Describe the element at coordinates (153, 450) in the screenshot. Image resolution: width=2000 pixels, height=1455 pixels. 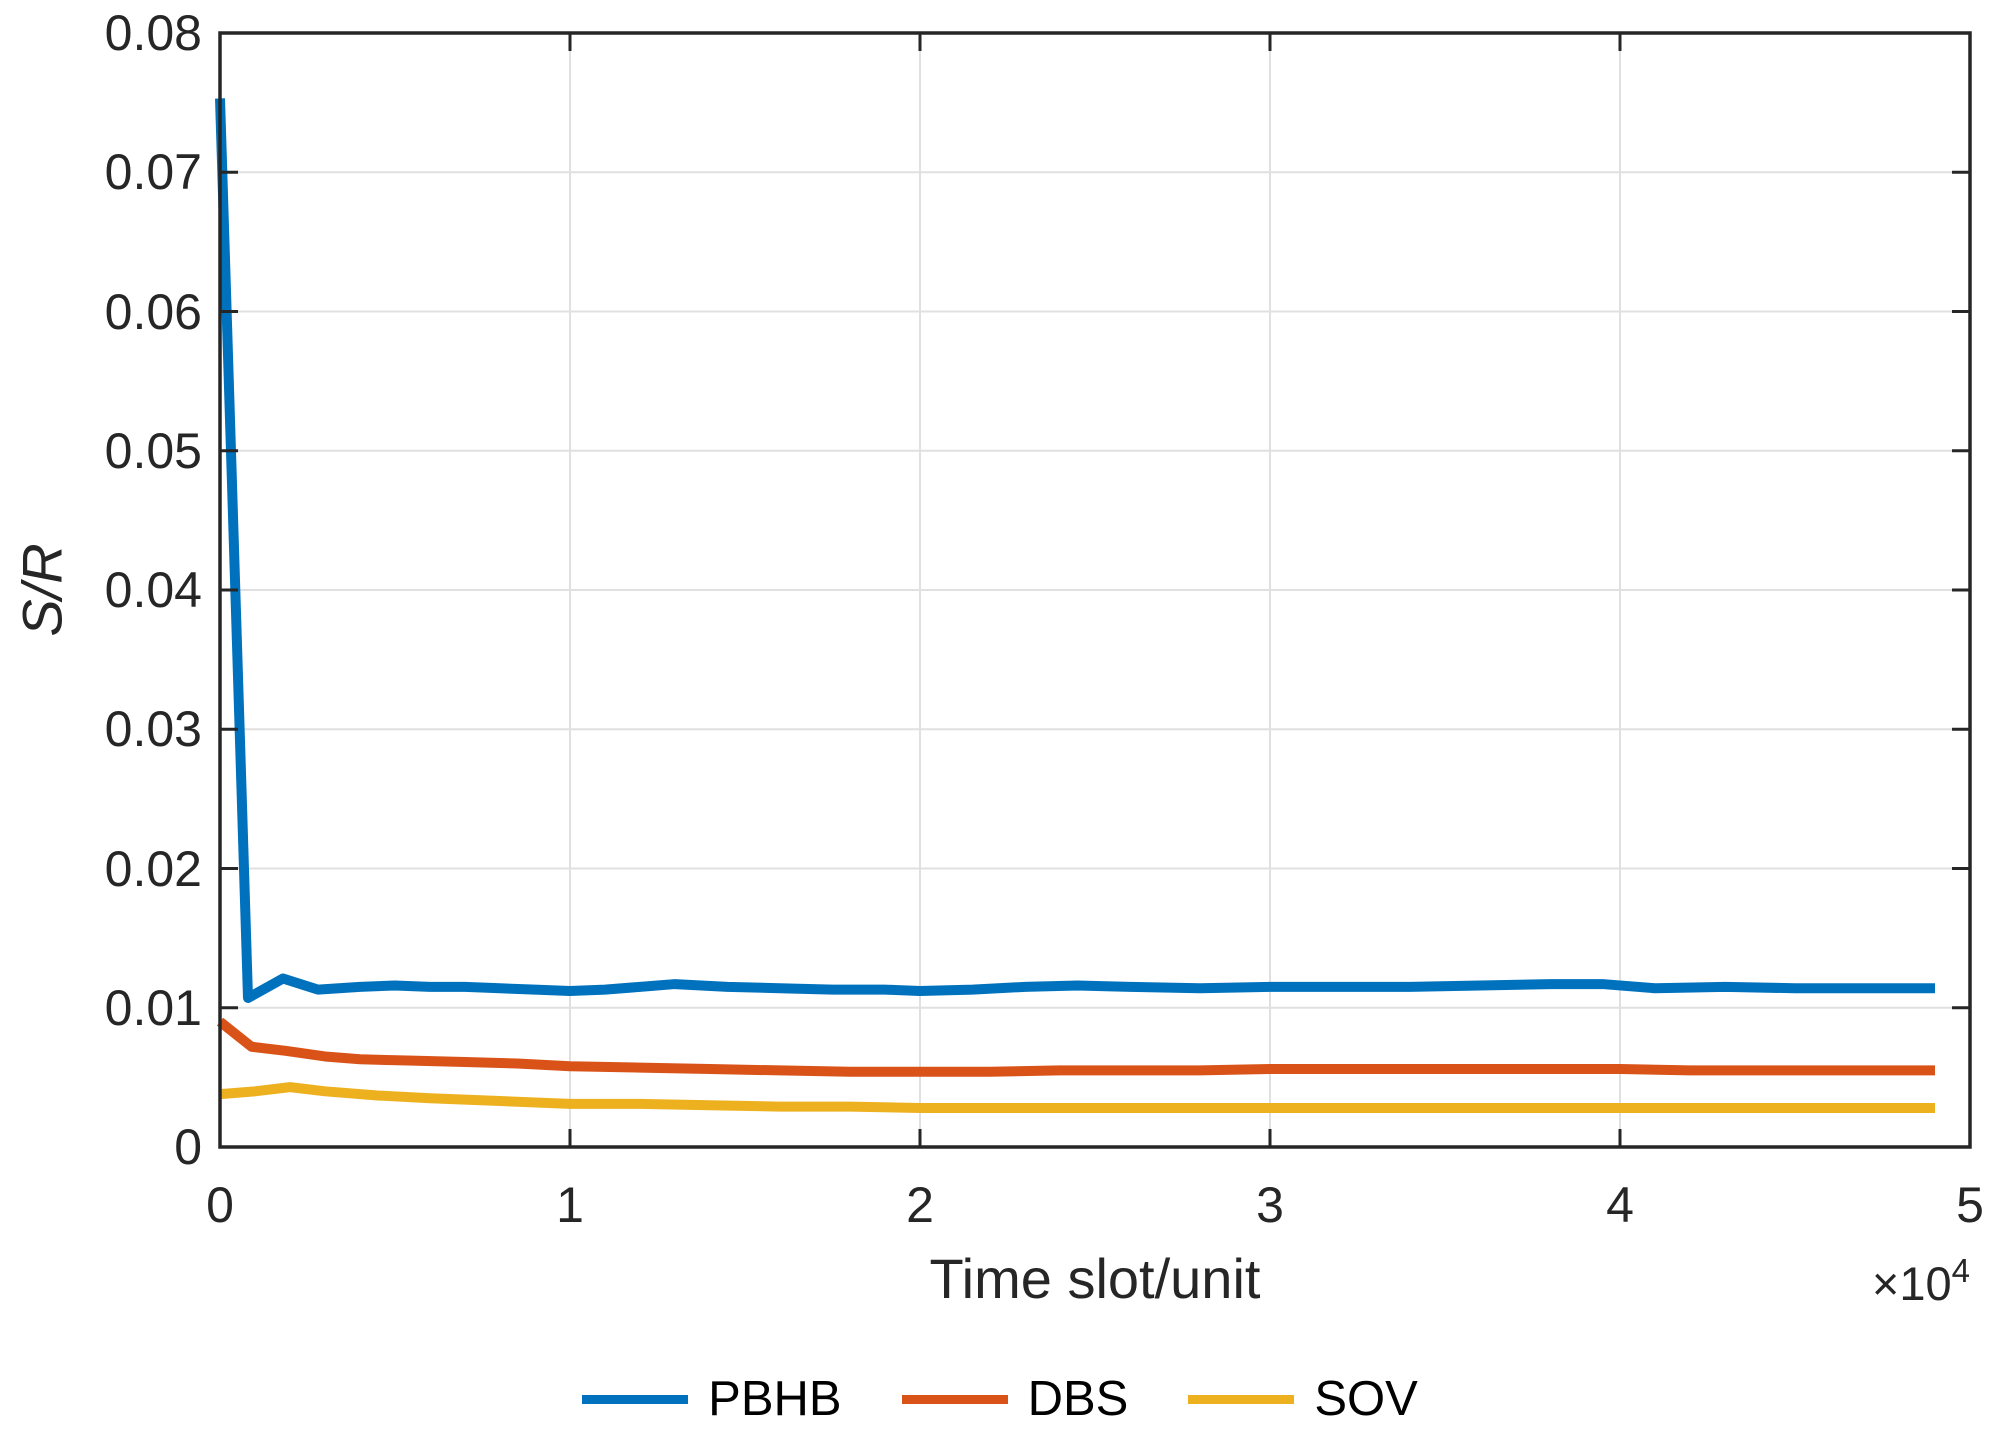
I see `y-tick-label: 0.05` at that location.